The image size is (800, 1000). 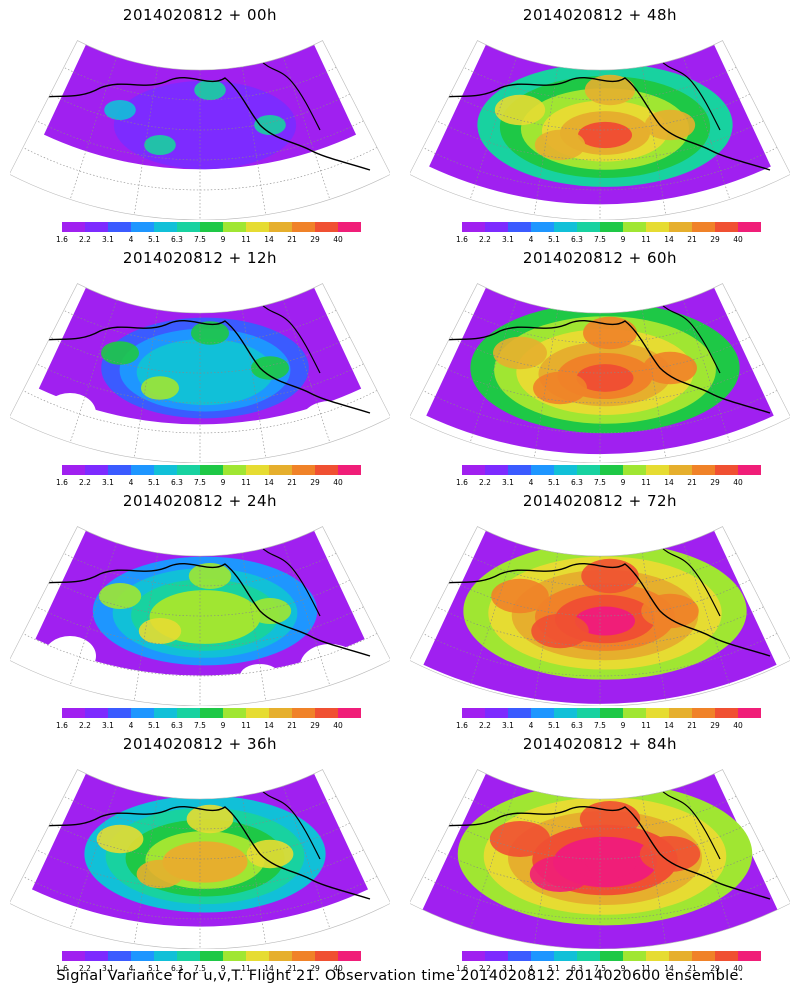 I want to click on colorbar-tick-label: 5.1, so click(x=554, y=968).